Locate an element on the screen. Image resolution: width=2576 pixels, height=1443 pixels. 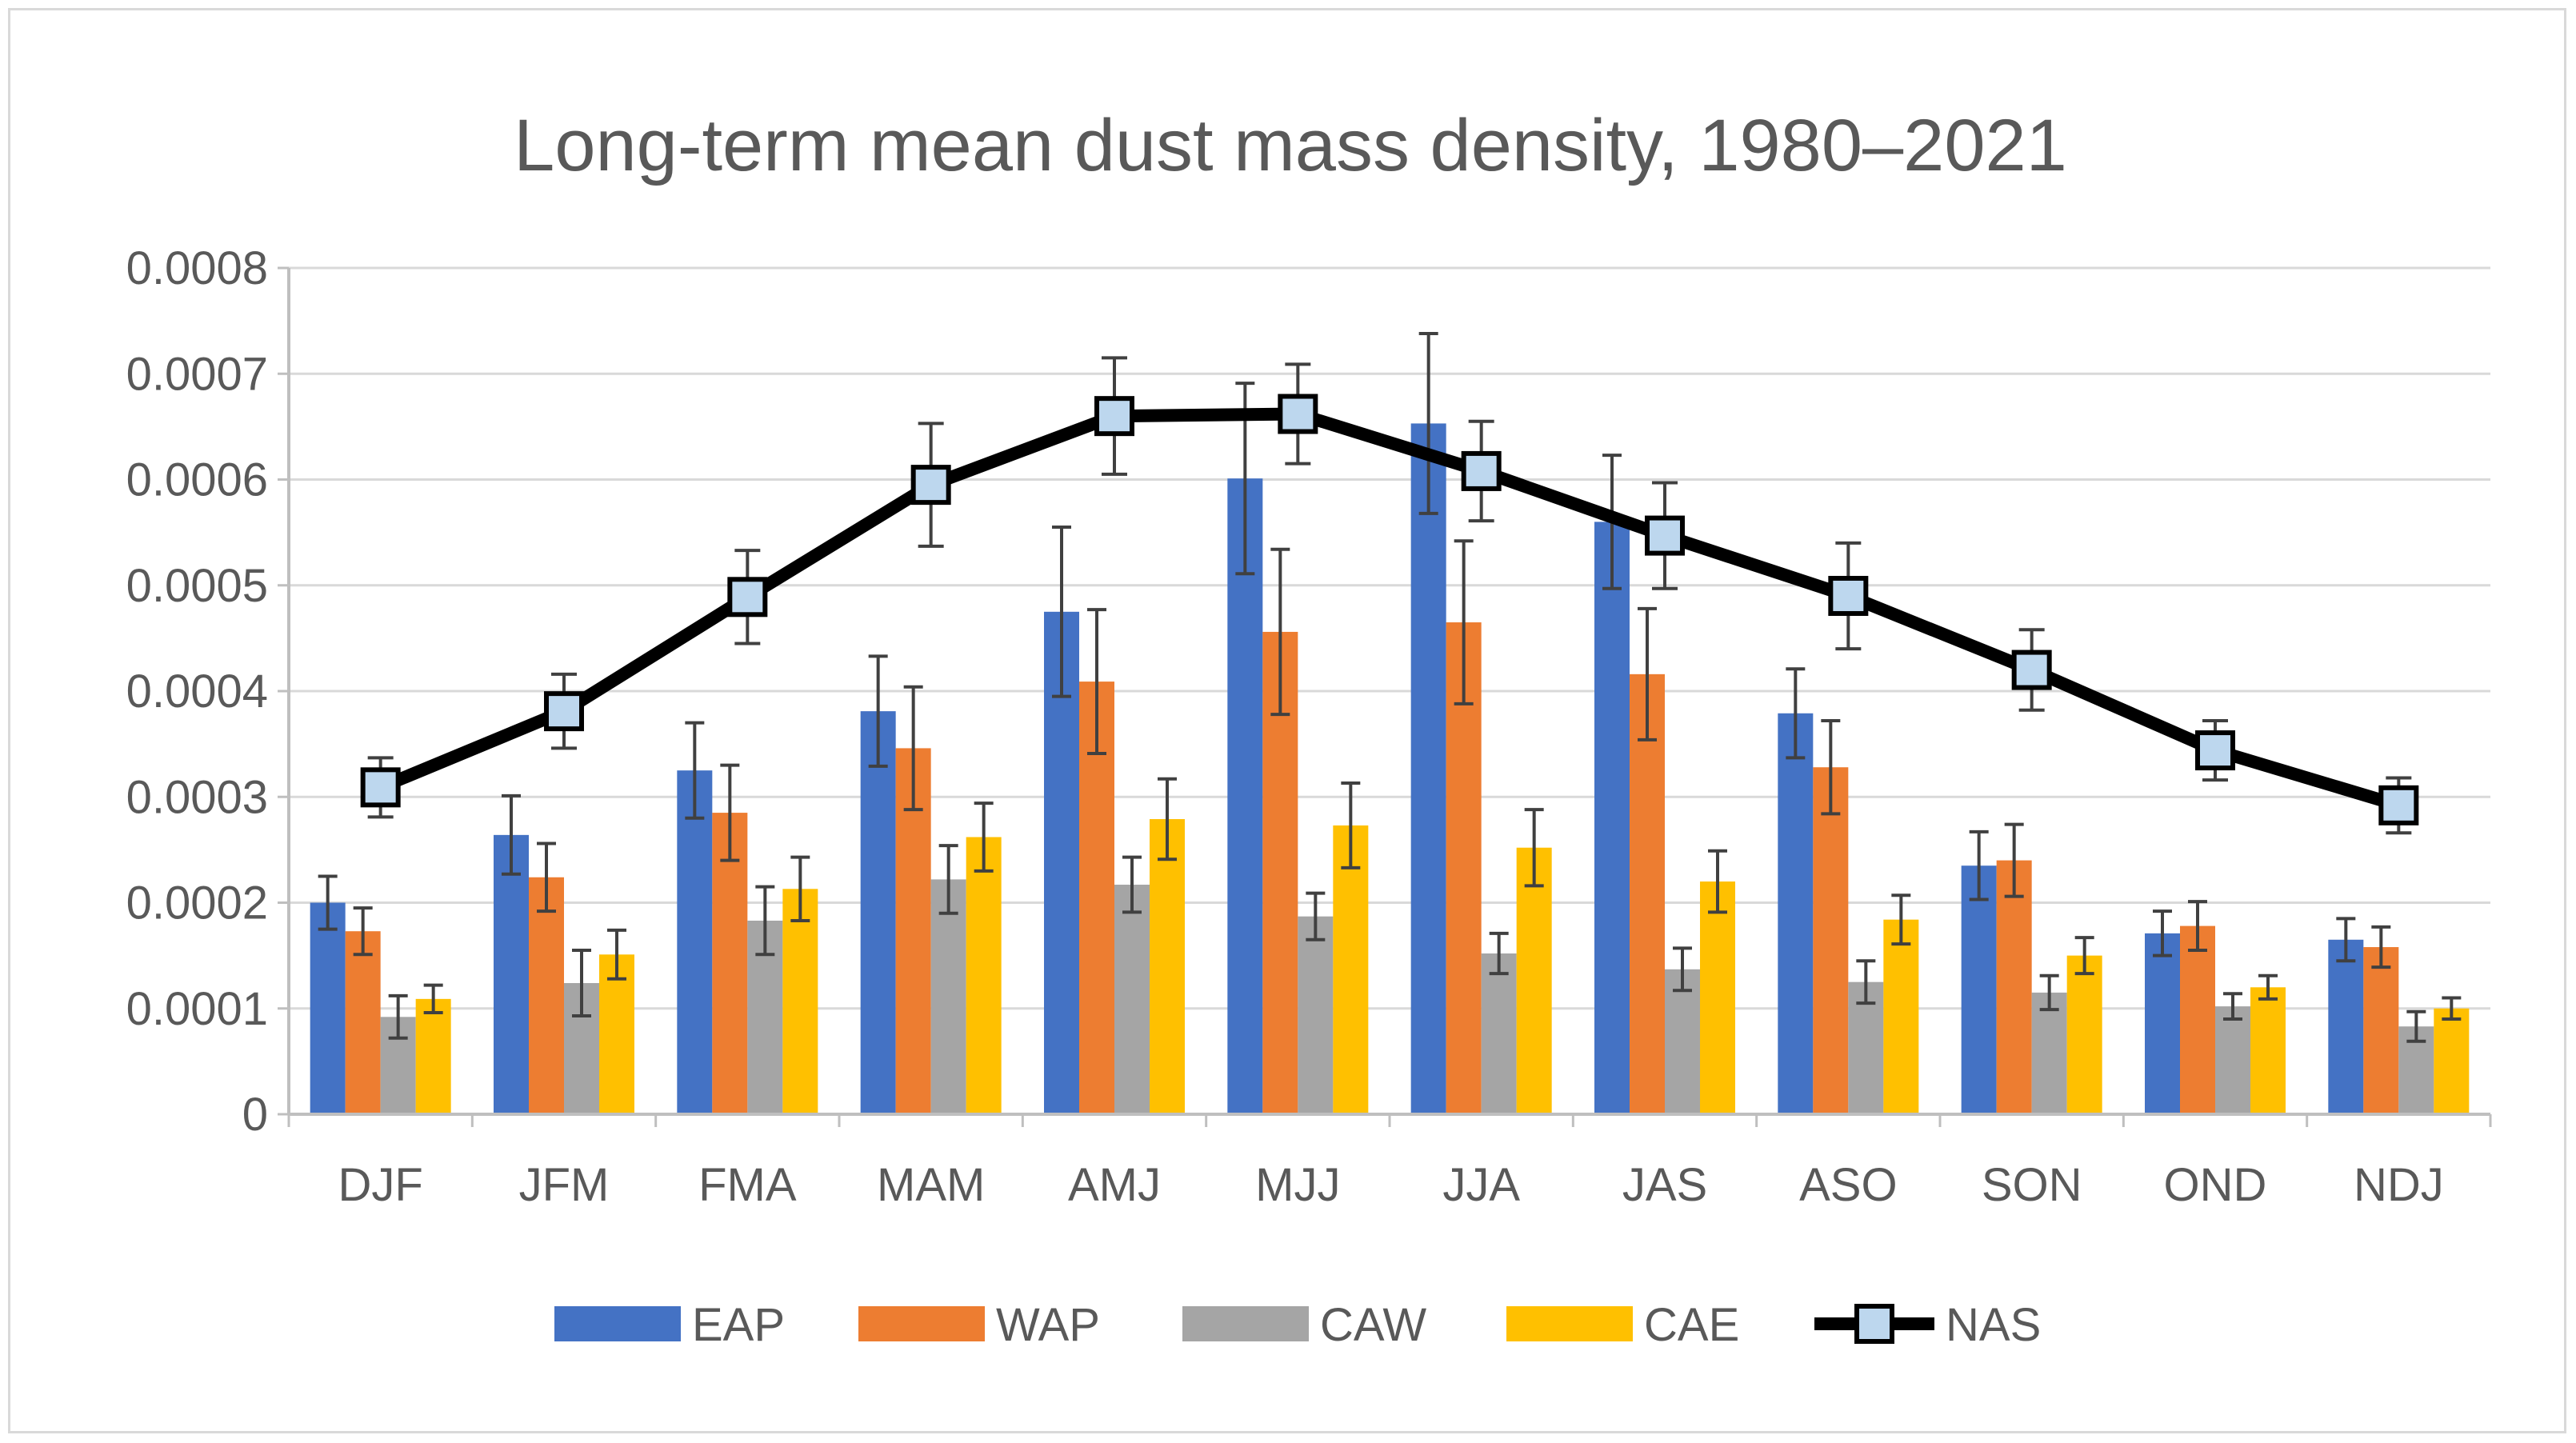
legend: EAP WAP CAW CAE NAS is located at coordinates (1297, 1325).